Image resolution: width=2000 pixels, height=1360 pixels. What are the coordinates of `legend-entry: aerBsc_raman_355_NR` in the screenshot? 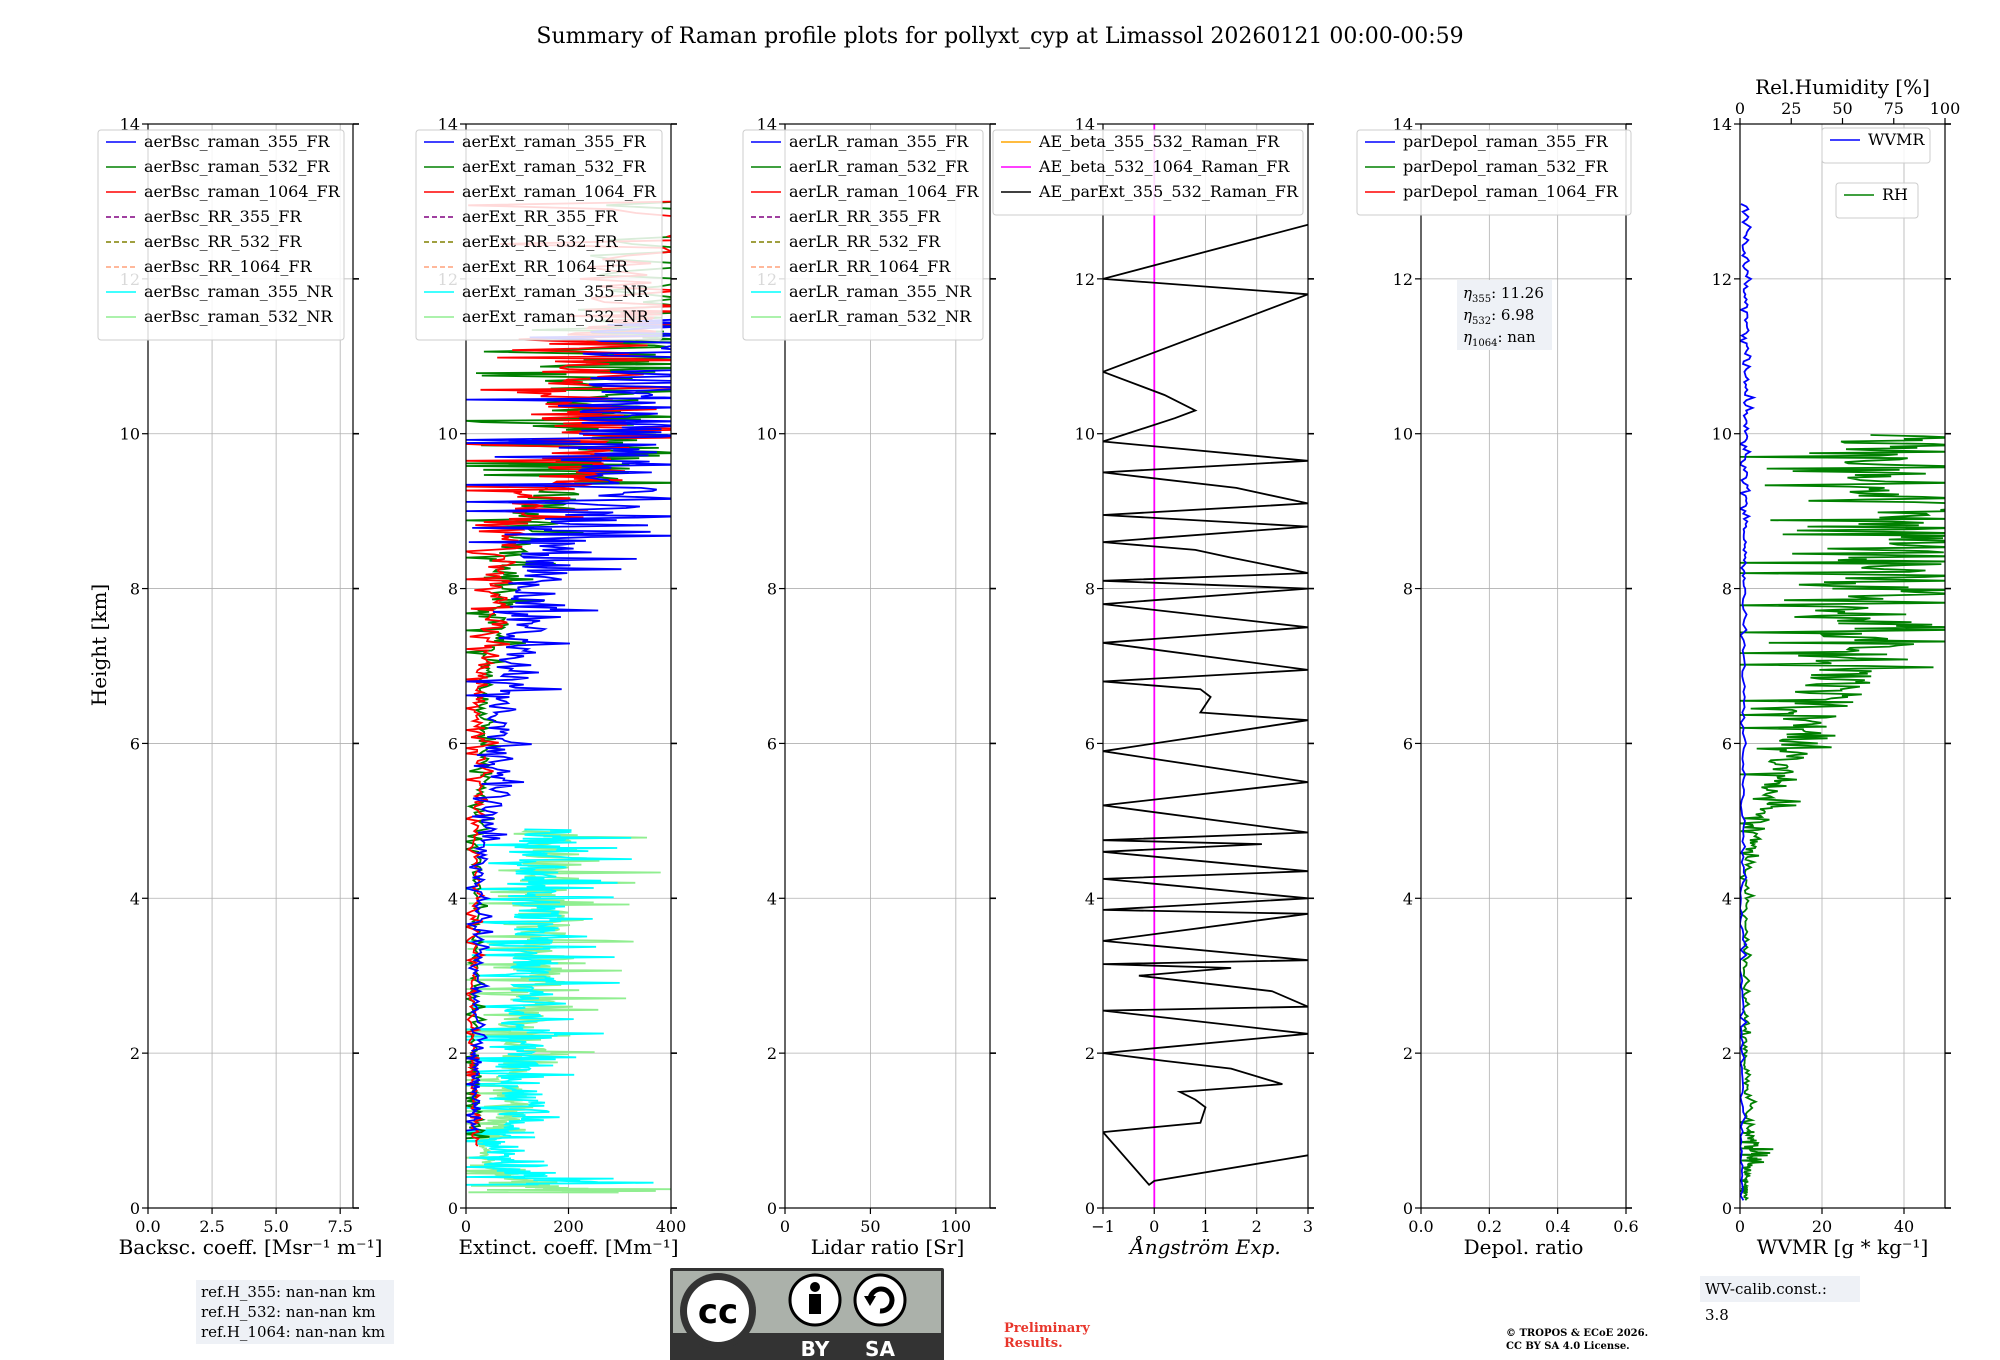 It's located at (238, 291).